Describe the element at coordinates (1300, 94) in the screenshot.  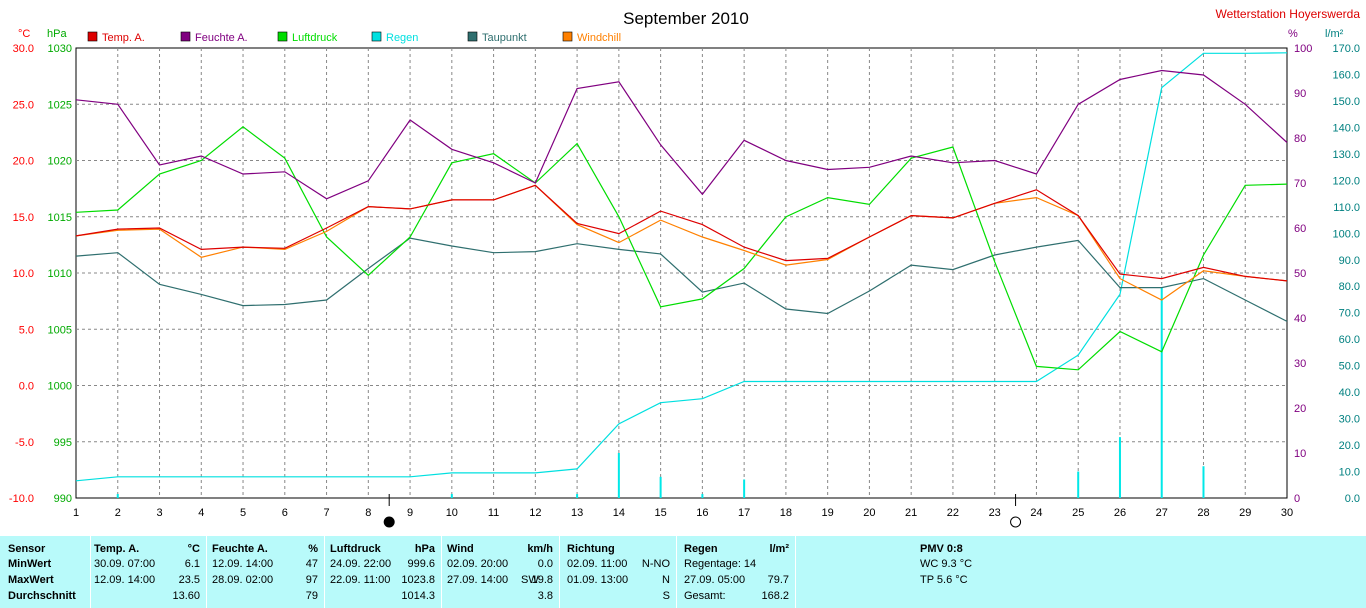
I see `humidity-tick-label: 90` at that location.